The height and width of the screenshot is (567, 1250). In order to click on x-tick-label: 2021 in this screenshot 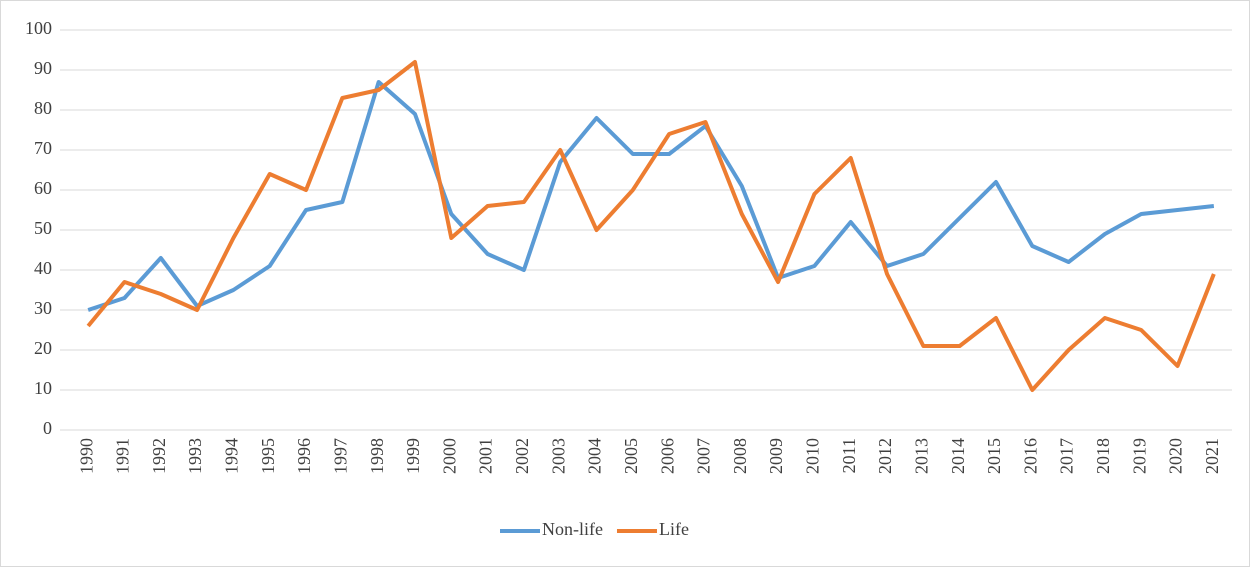, I will do `click(1212, 456)`.